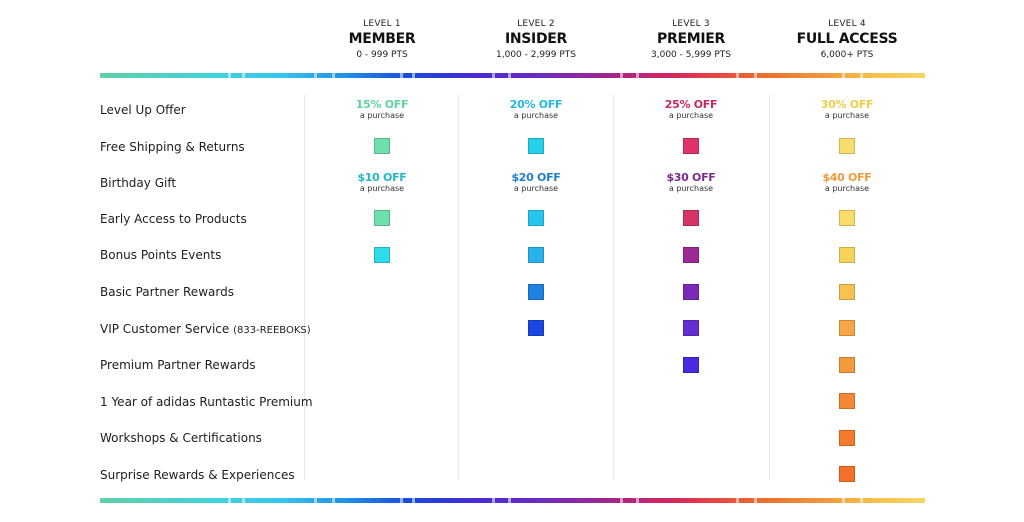 The width and height of the screenshot is (1024, 522). What do you see at coordinates (847, 24) in the screenshot?
I see `level-number: LEVEL 4` at bounding box center [847, 24].